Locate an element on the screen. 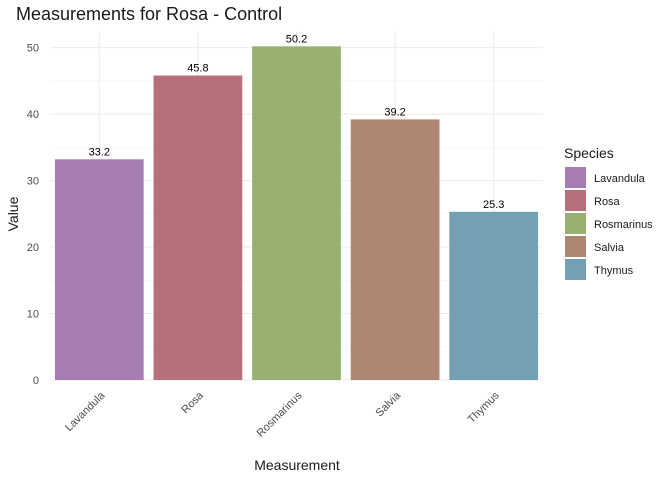  y-axis-title: Value is located at coordinates (13, 213).